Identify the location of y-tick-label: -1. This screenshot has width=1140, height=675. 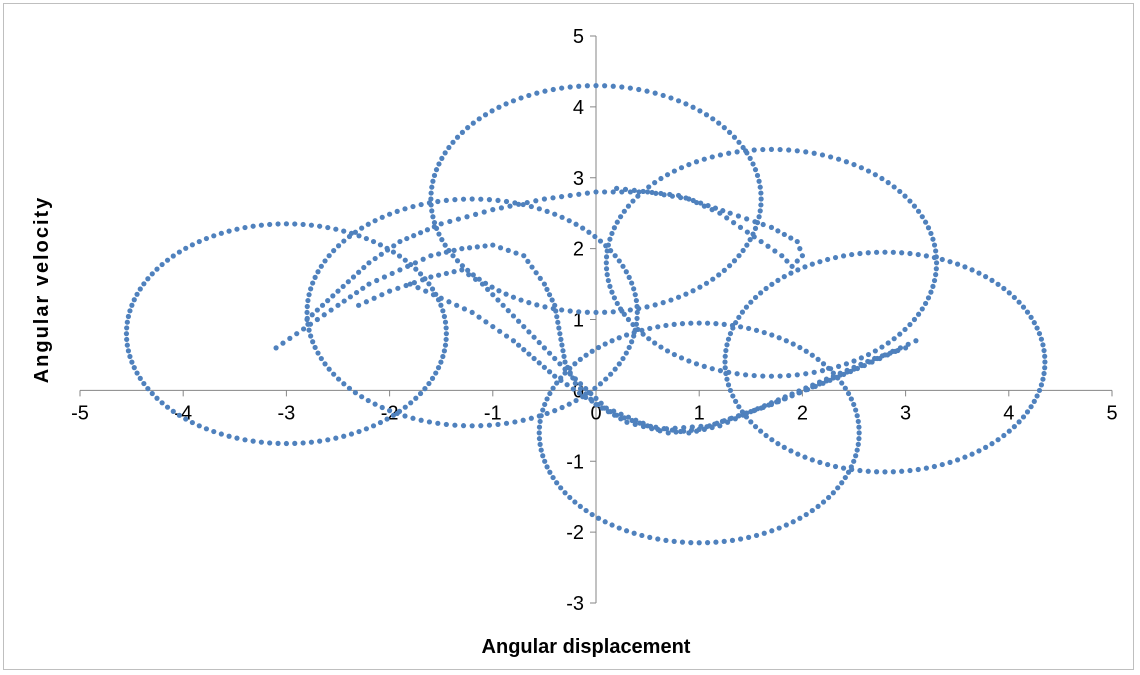
(575, 462).